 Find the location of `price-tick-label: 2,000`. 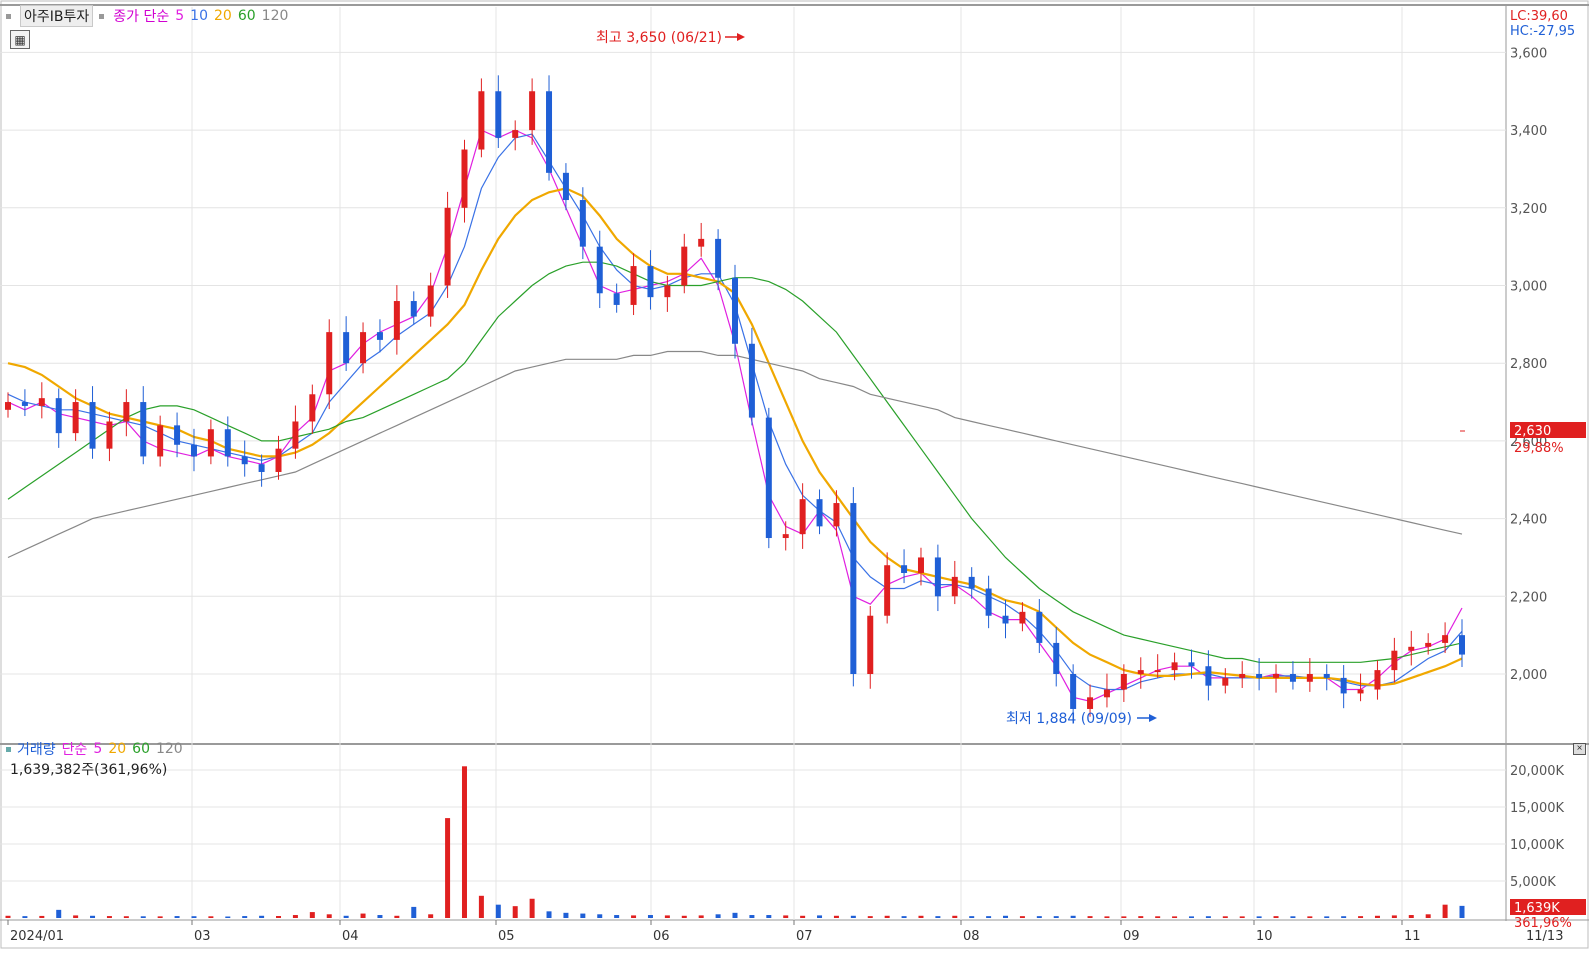

price-tick-label: 2,000 is located at coordinates (1528, 675).